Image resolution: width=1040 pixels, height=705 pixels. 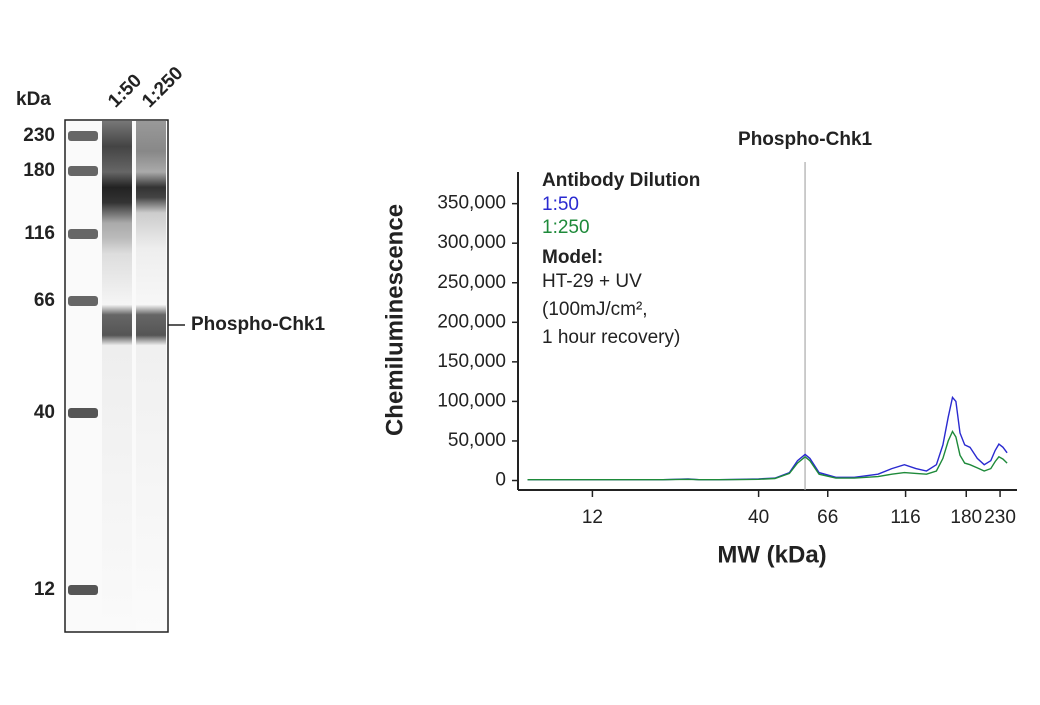 I want to click on ladder-label: 40, so click(x=44, y=412).